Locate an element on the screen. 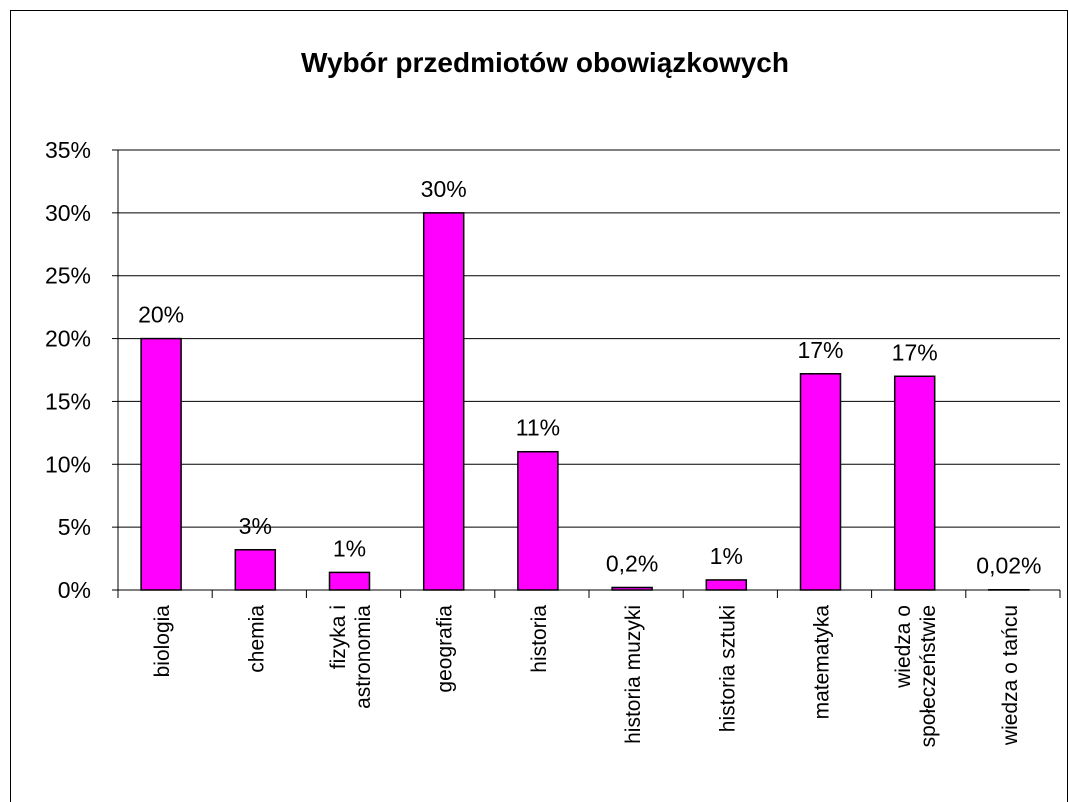 The image size is (1069, 802). value-label: 3% is located at coordinates (255, 526).